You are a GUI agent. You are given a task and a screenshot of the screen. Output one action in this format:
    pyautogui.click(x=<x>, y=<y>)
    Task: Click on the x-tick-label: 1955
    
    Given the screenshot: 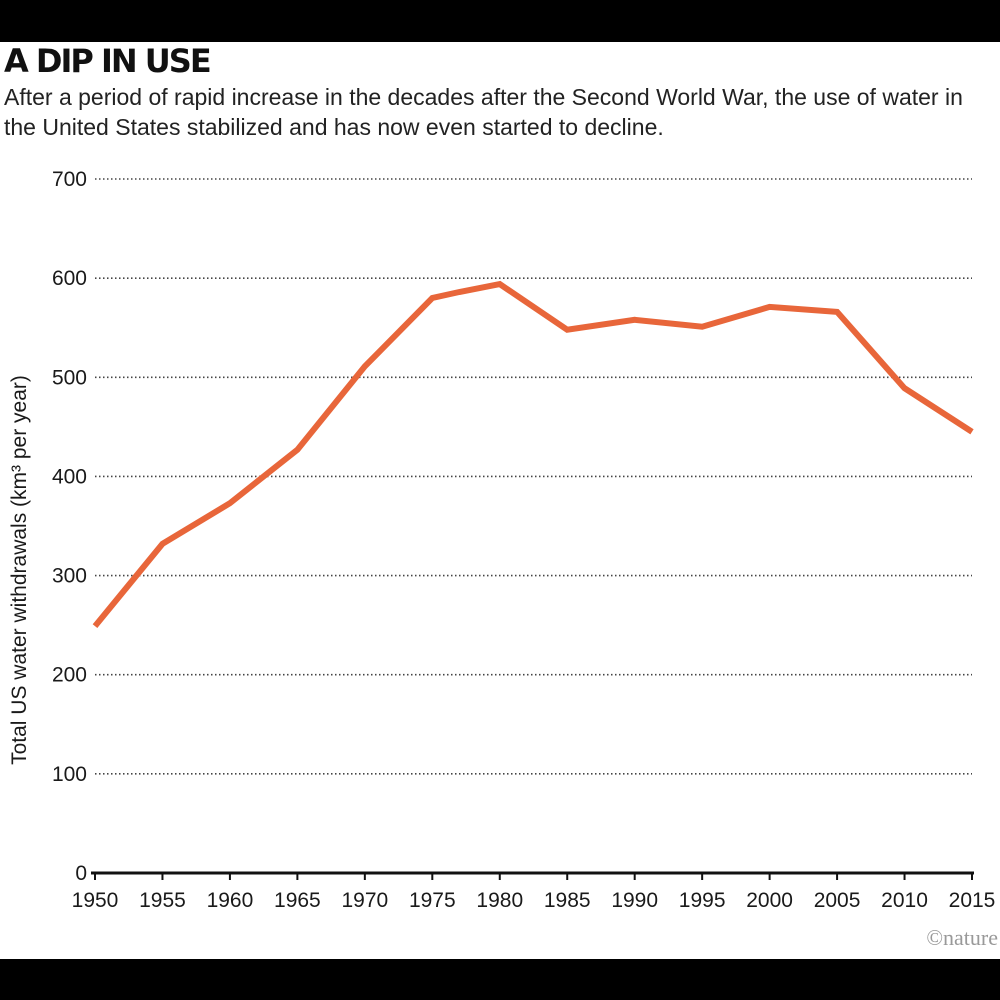 What is the action you would take?
    pyautogui.click(x=162, y=900)
    